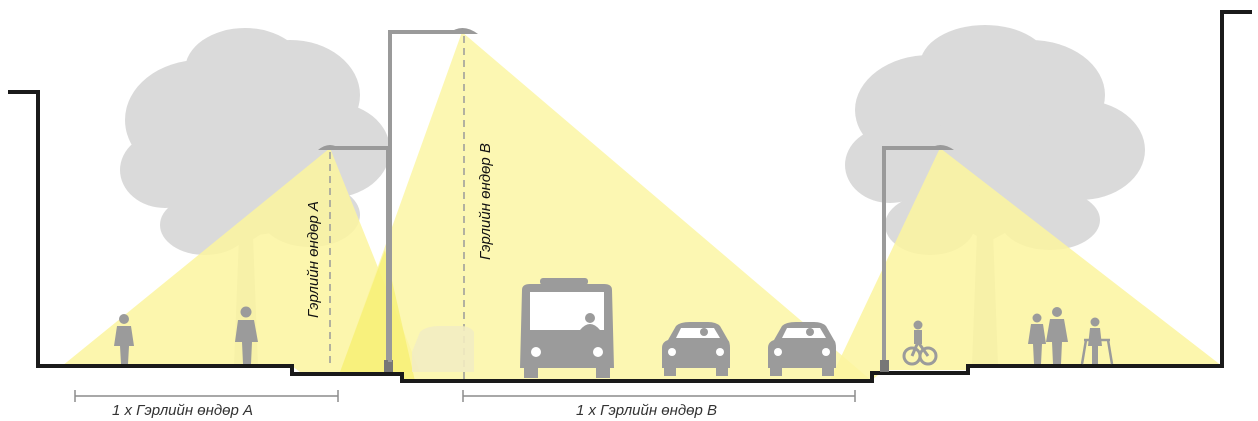 The width and height of the screenshot is (1258, 421). Describe the element at coordinates (1065, 335) in the screenshot. I see `pedestrian-group-icon` at that location.